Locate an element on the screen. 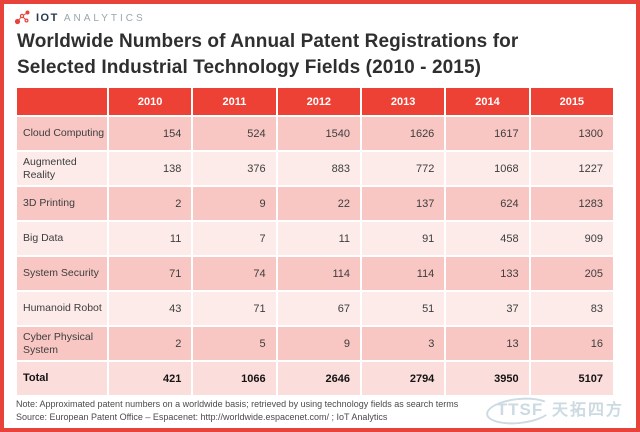 This screenshot has height=432, width=640. row-label: Total is located at coordinates (62, 378).